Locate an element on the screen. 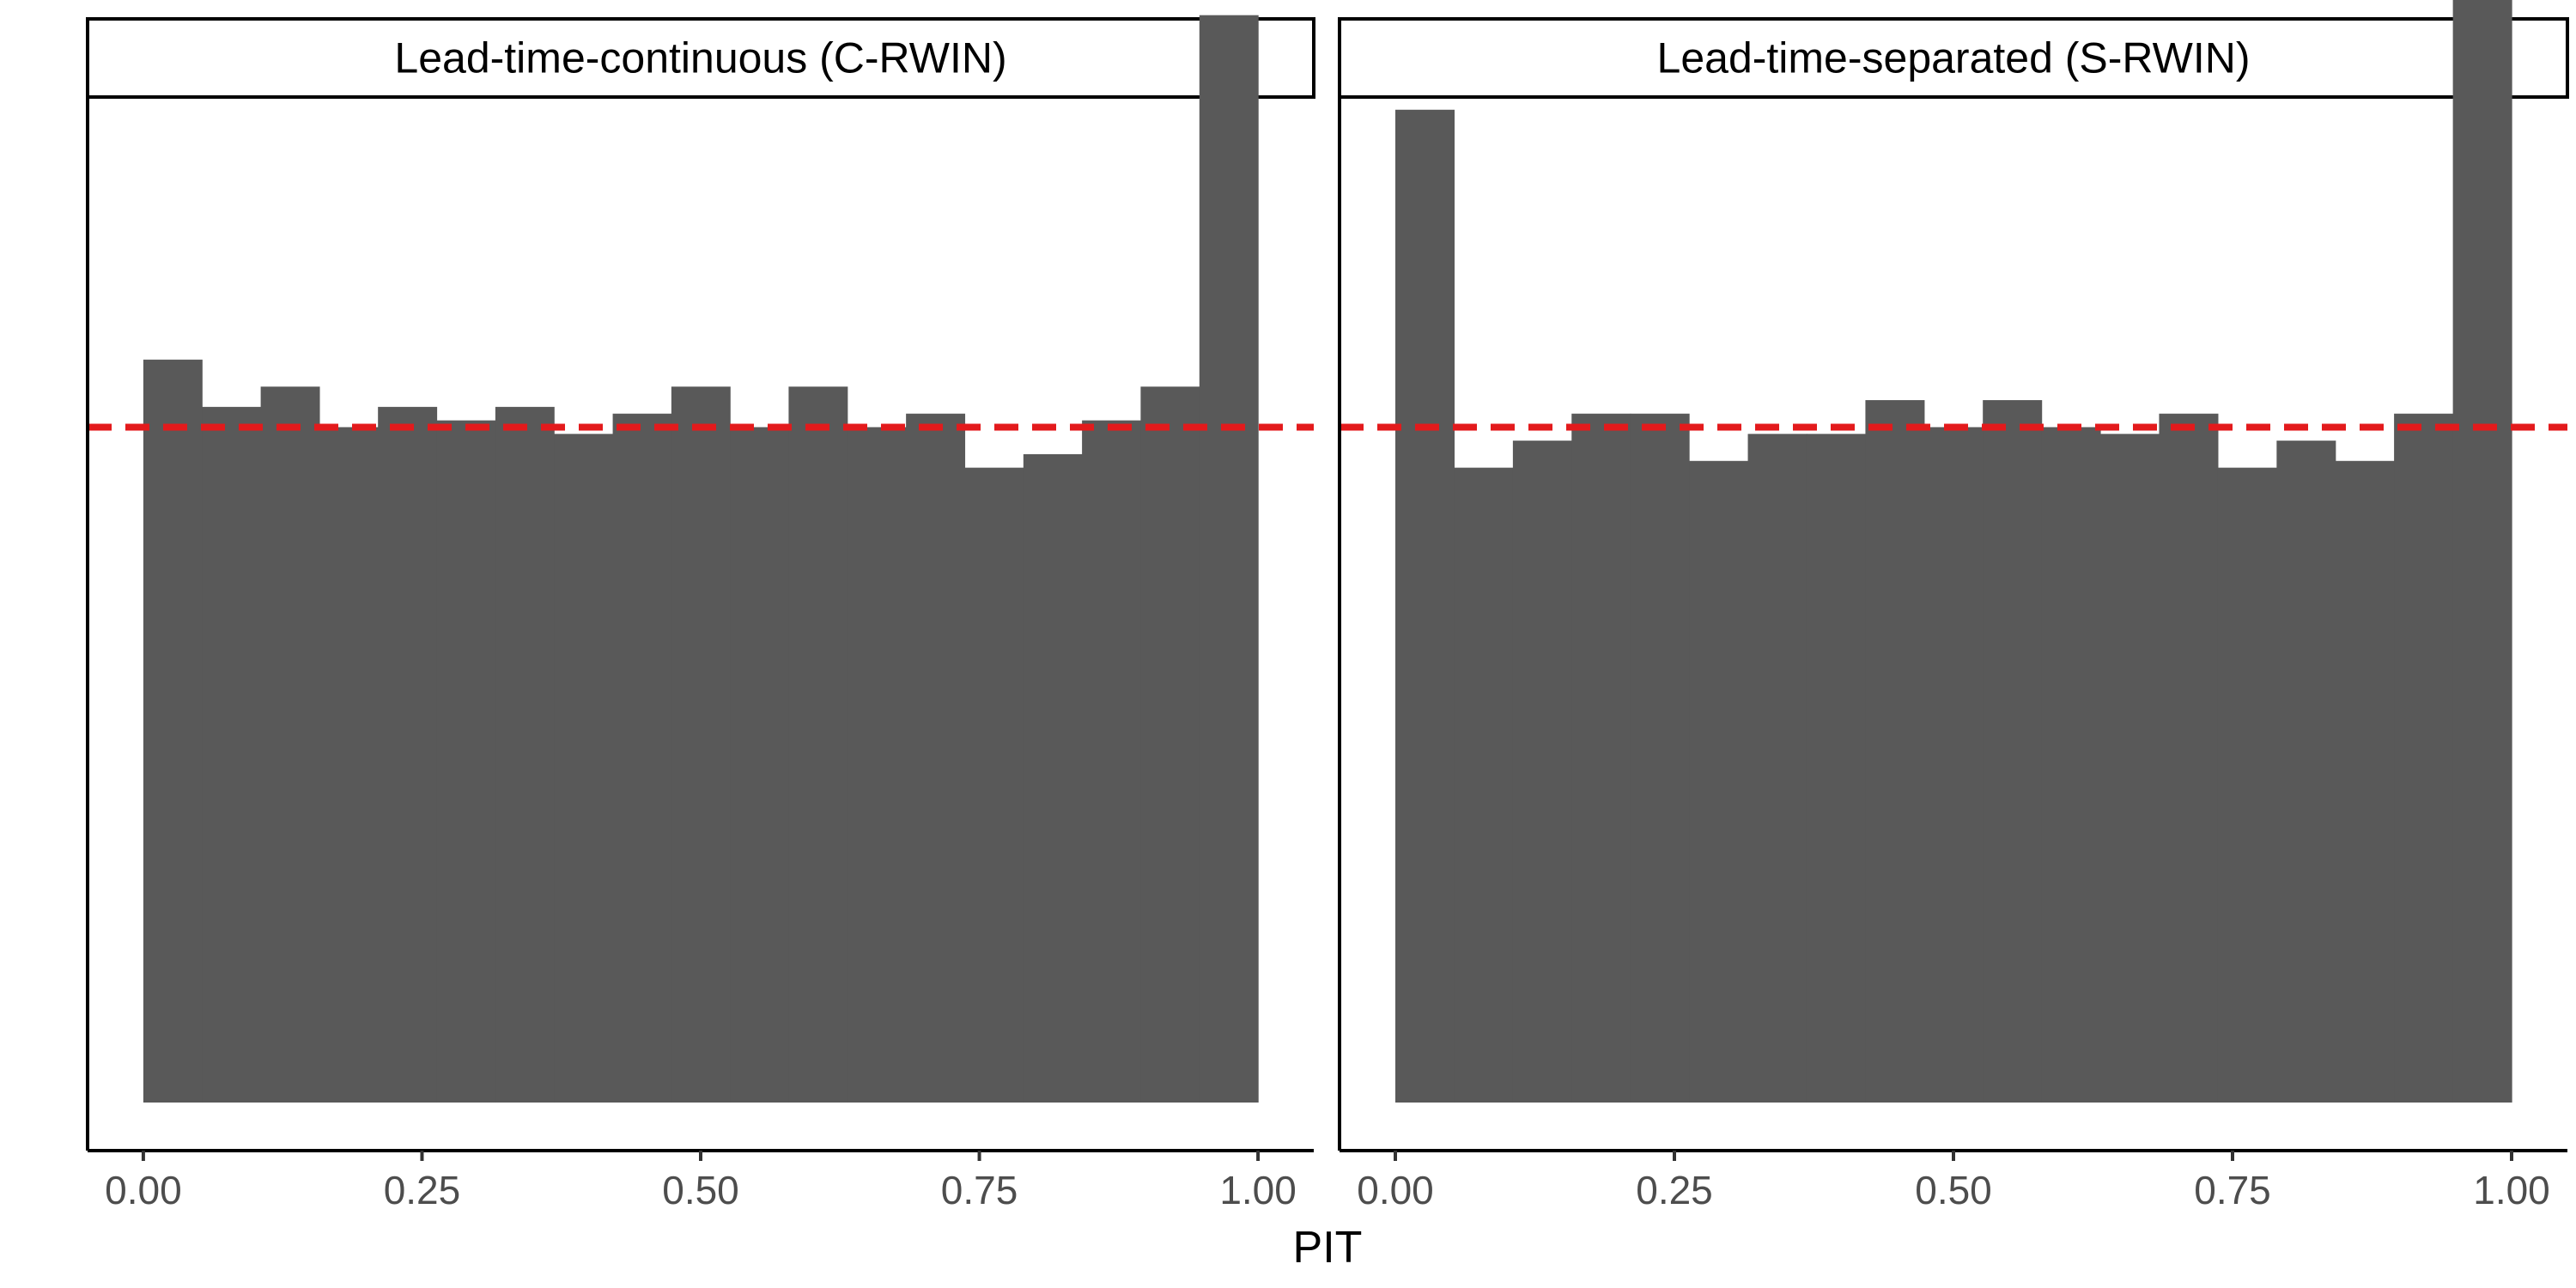  panel-title: Lead-time-continuous (C-RWIN) is located at coordinates (700, 58).